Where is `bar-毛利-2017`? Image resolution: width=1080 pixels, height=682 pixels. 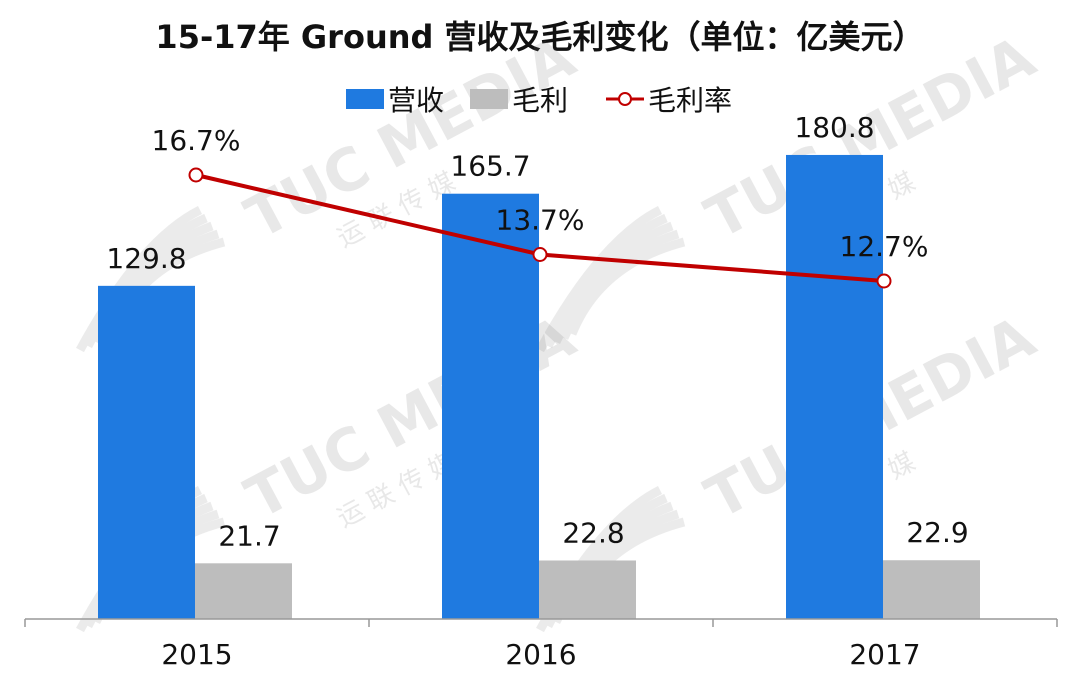
bar-毛利-2017 is located at coordinates (931, 589).